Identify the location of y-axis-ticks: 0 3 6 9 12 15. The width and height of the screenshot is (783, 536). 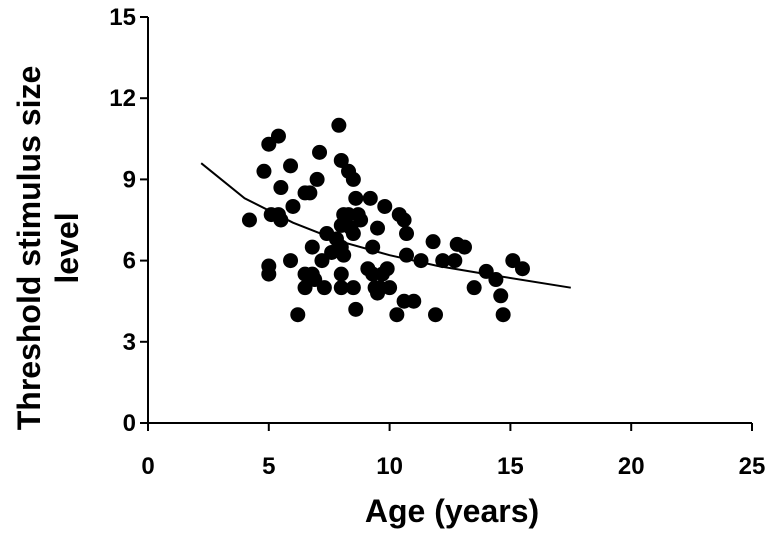
(128, 220).